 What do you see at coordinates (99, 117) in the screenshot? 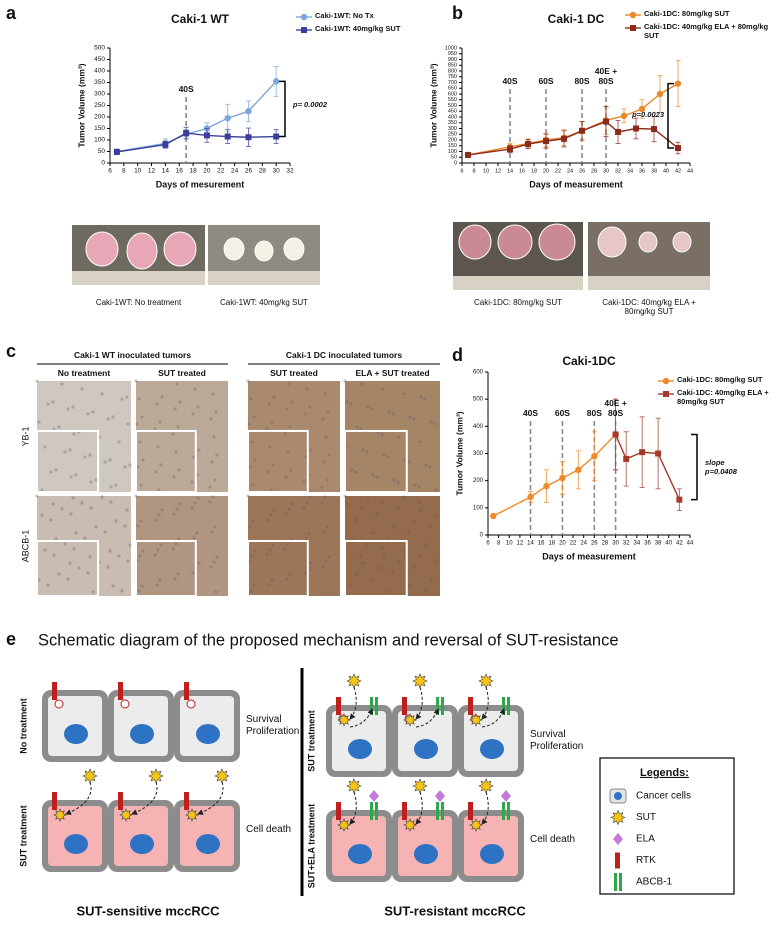
I see `y-tick-label: 200` at bounding box center [99, 117].